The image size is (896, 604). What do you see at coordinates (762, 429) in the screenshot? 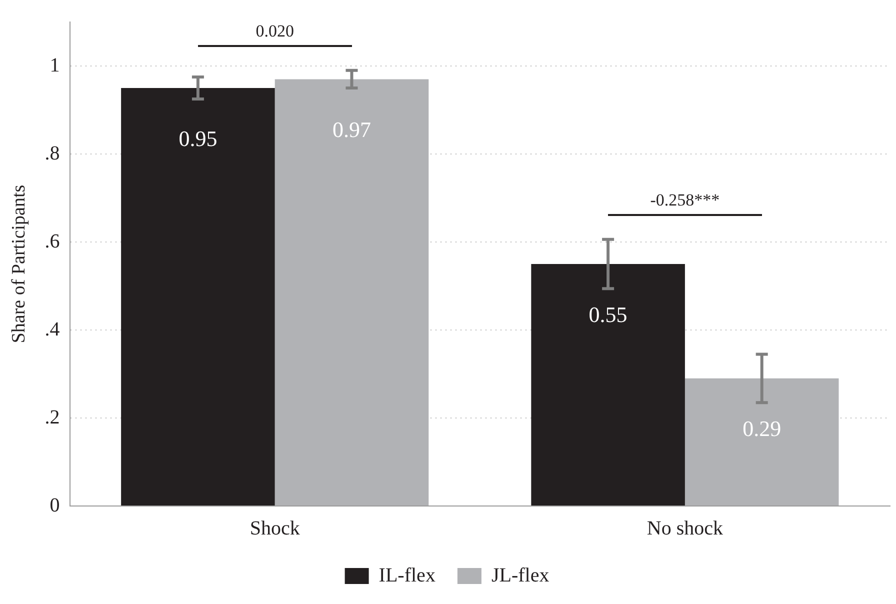
I see `data-label: 0.29` at bounding box center [762, 429].